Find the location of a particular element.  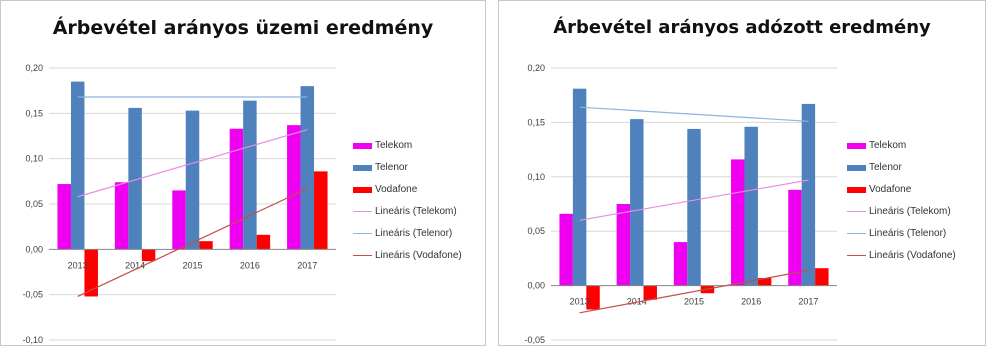

trendline-telenor is located at coordinates (694, 114).